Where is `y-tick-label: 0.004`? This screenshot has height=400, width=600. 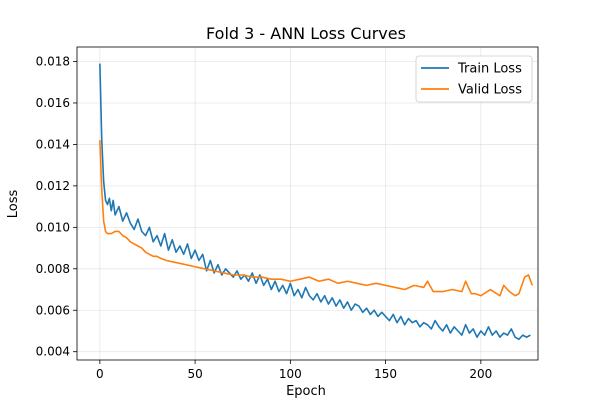
y-tick-label: 0.004 is located at coordinates (53, 352).